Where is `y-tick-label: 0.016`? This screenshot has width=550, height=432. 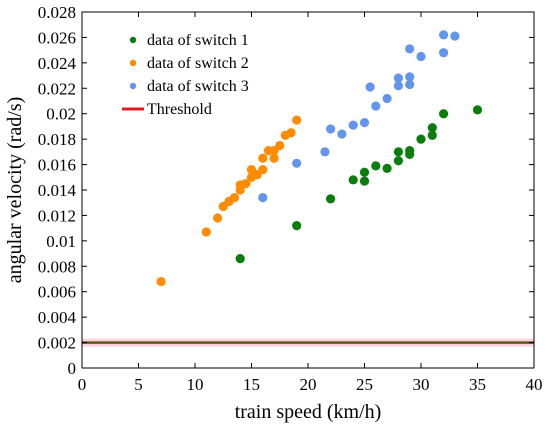 y-tick-label: 0.016 is located at coordinates (57, 165).